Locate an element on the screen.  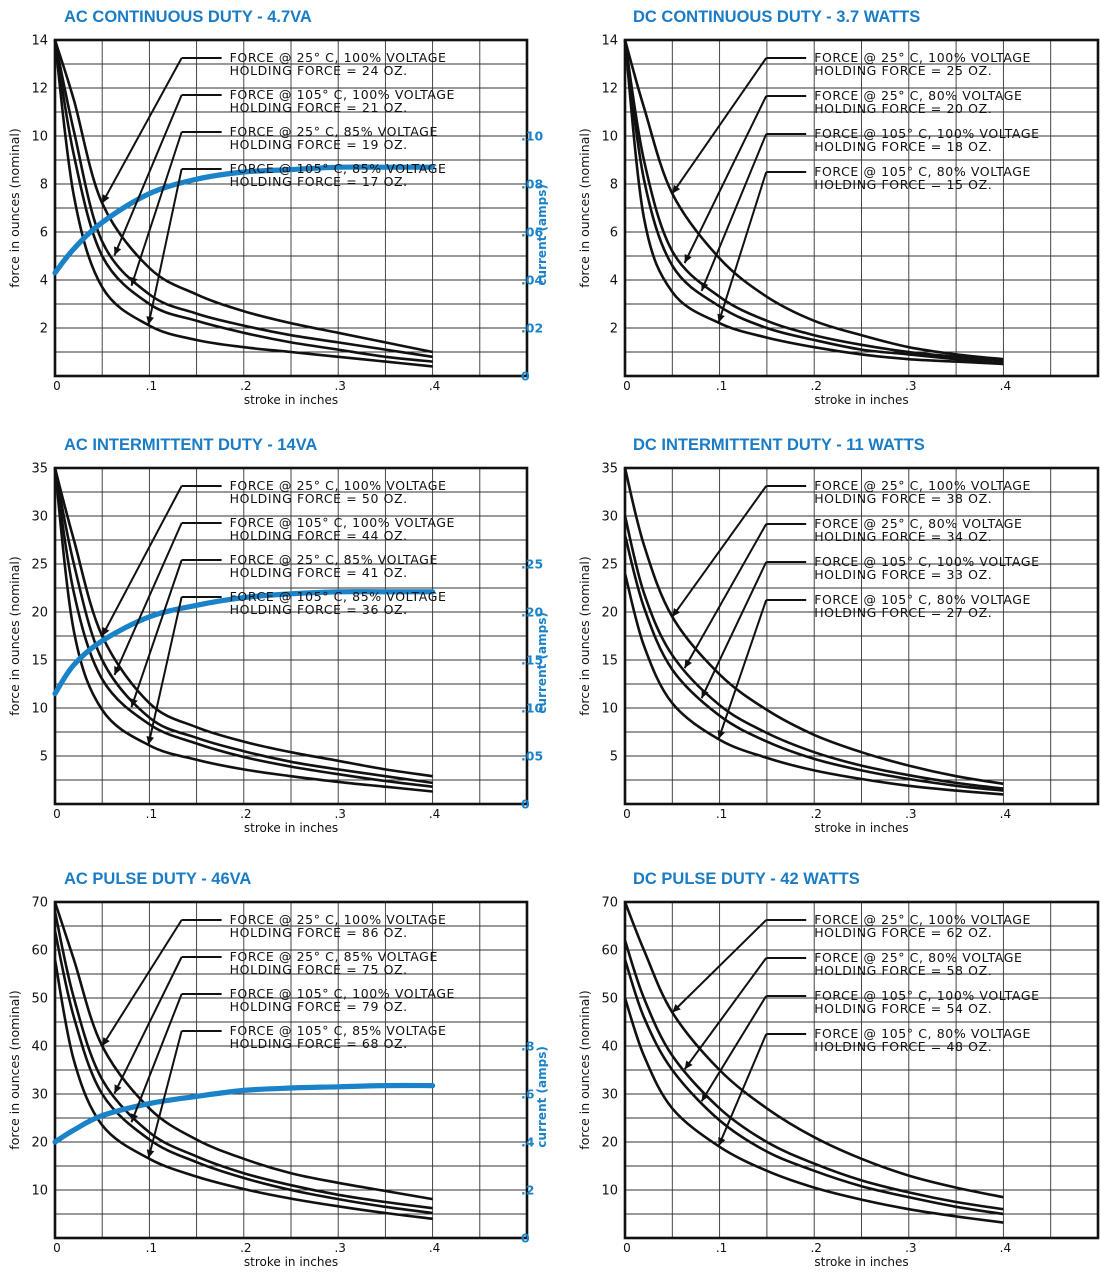
y-tick-label: 15 is located at coordinates (609, 661).